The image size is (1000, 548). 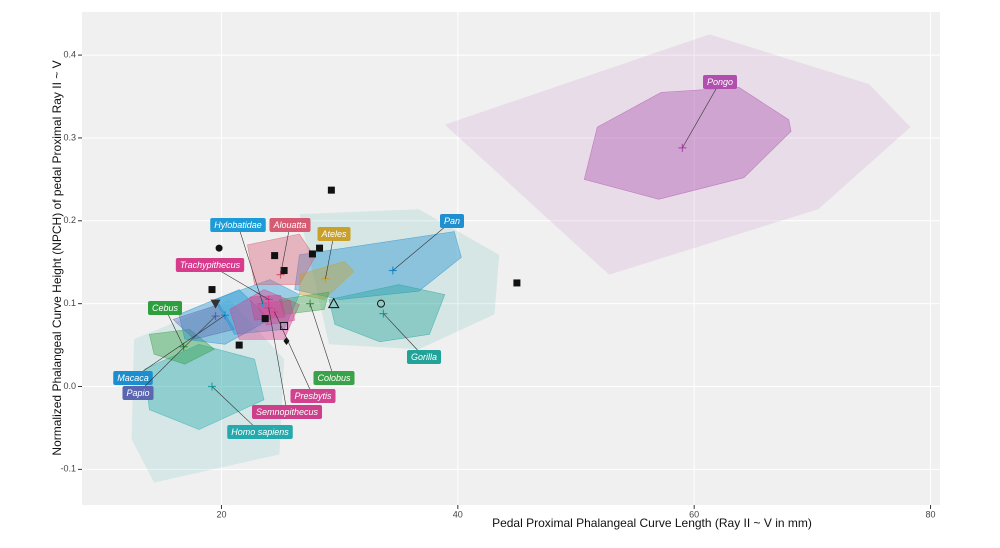 I want to click on x-tick-label: 60, so click(x=694, y=514).